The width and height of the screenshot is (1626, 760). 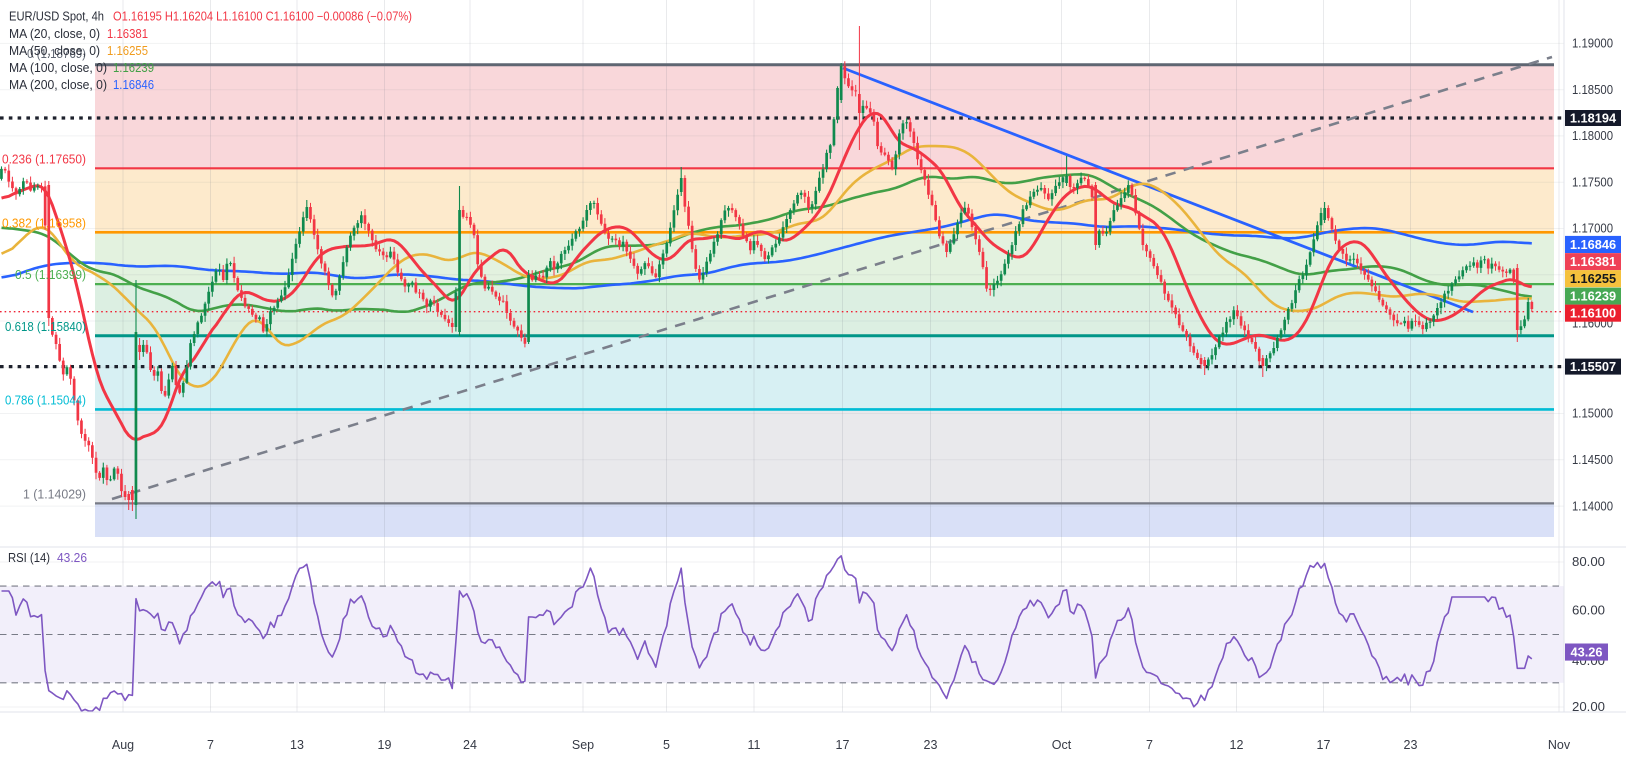 I want to click on svg-text: Oct, so click(x=1062, y=745).